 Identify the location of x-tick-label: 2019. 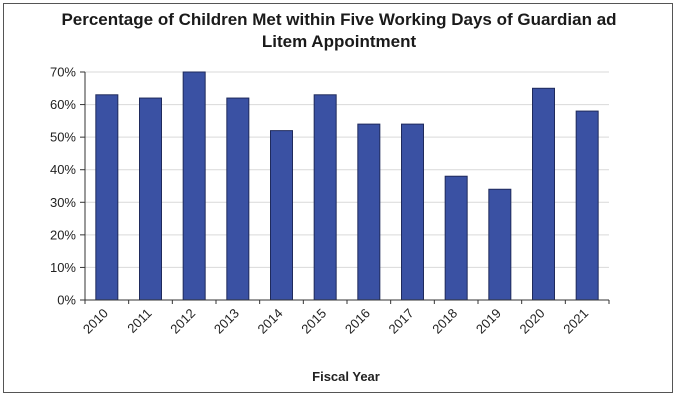
(488, 321).